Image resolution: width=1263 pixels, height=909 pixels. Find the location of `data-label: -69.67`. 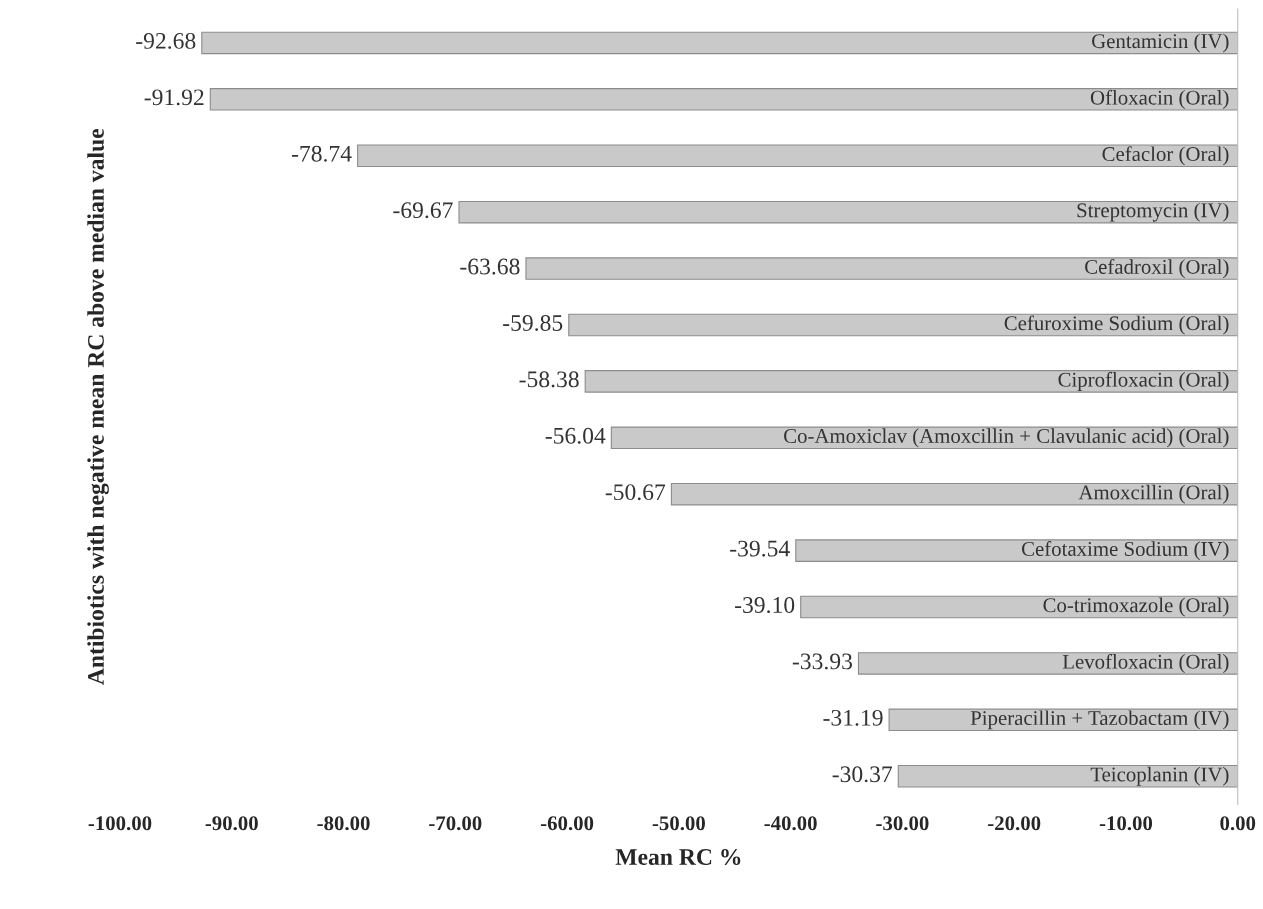

data-label: -69.67 is located at coordinates (423, 210).